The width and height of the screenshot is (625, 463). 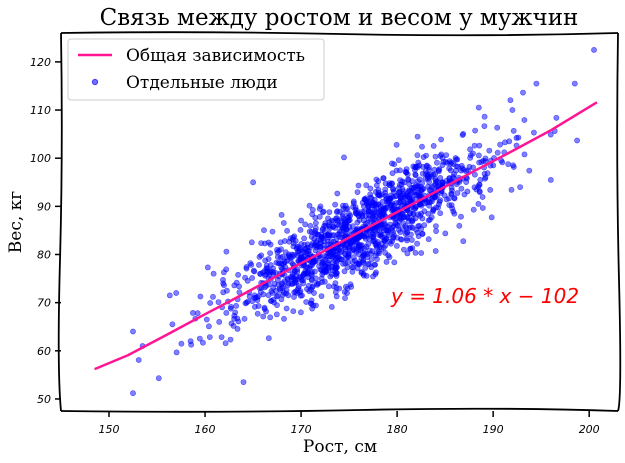 I want to click on x-tick-label: 150, so click(x=109, y=429).